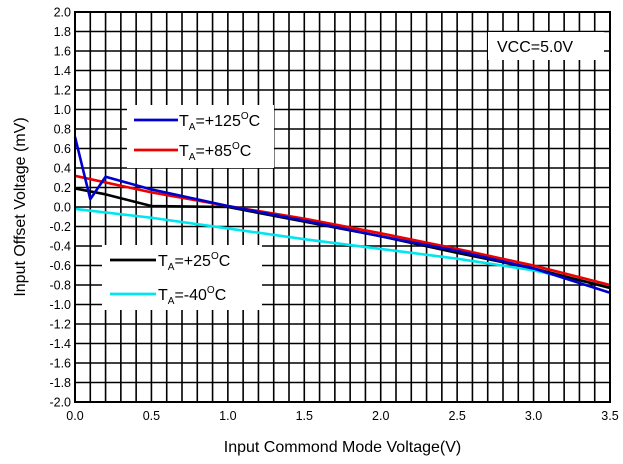  I want to click on y-tick-label: 2.0, so click(62, 13).